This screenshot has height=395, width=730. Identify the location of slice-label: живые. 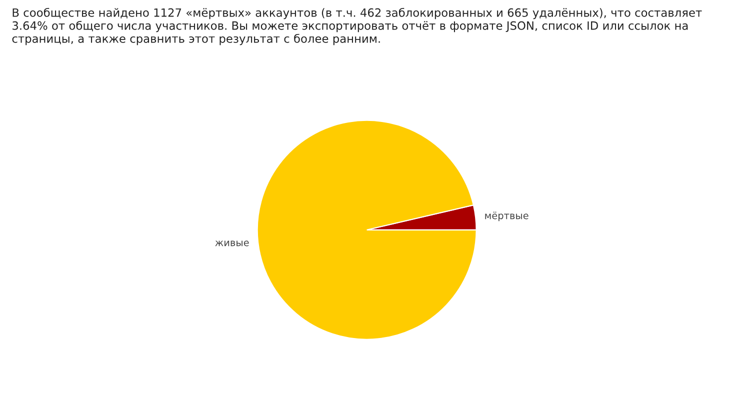
(232, 243).